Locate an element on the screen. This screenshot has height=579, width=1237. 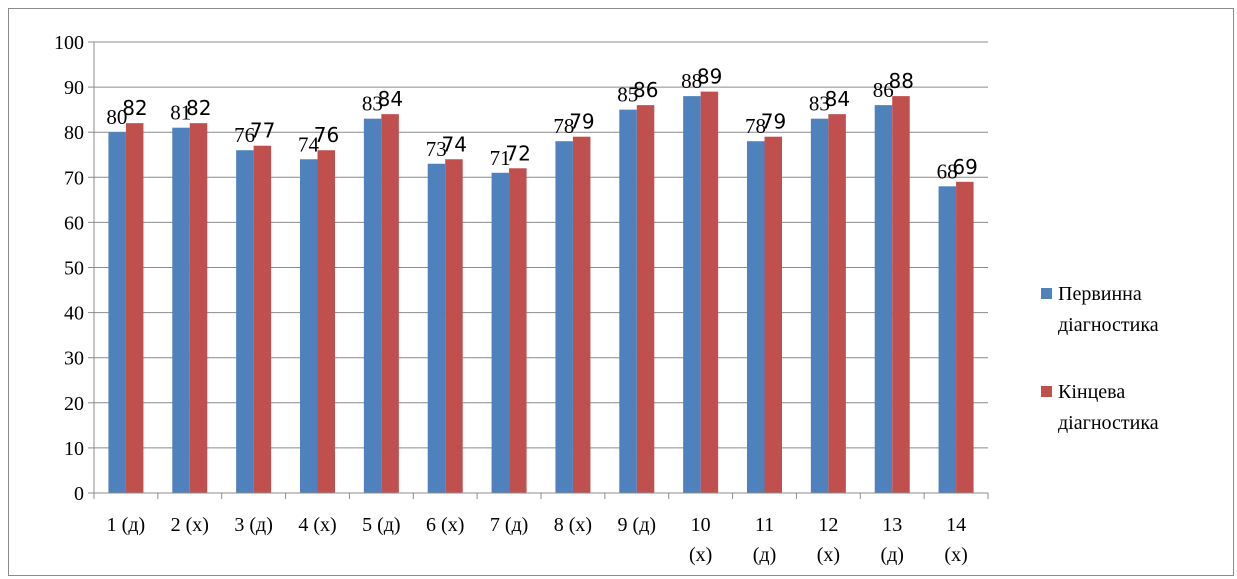
x-tick-label-1: 1 (д) is located at coordinates (126, 525).